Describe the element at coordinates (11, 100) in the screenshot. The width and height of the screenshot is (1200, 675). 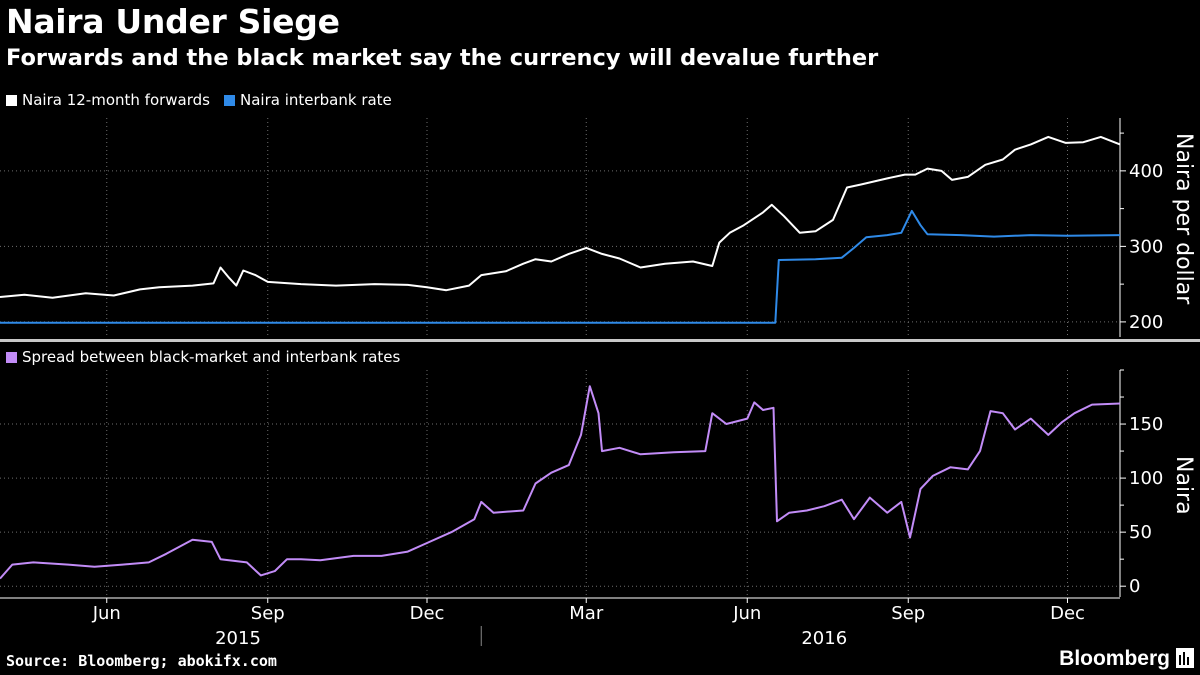
I see `legend-swatch-forwards` at that location.